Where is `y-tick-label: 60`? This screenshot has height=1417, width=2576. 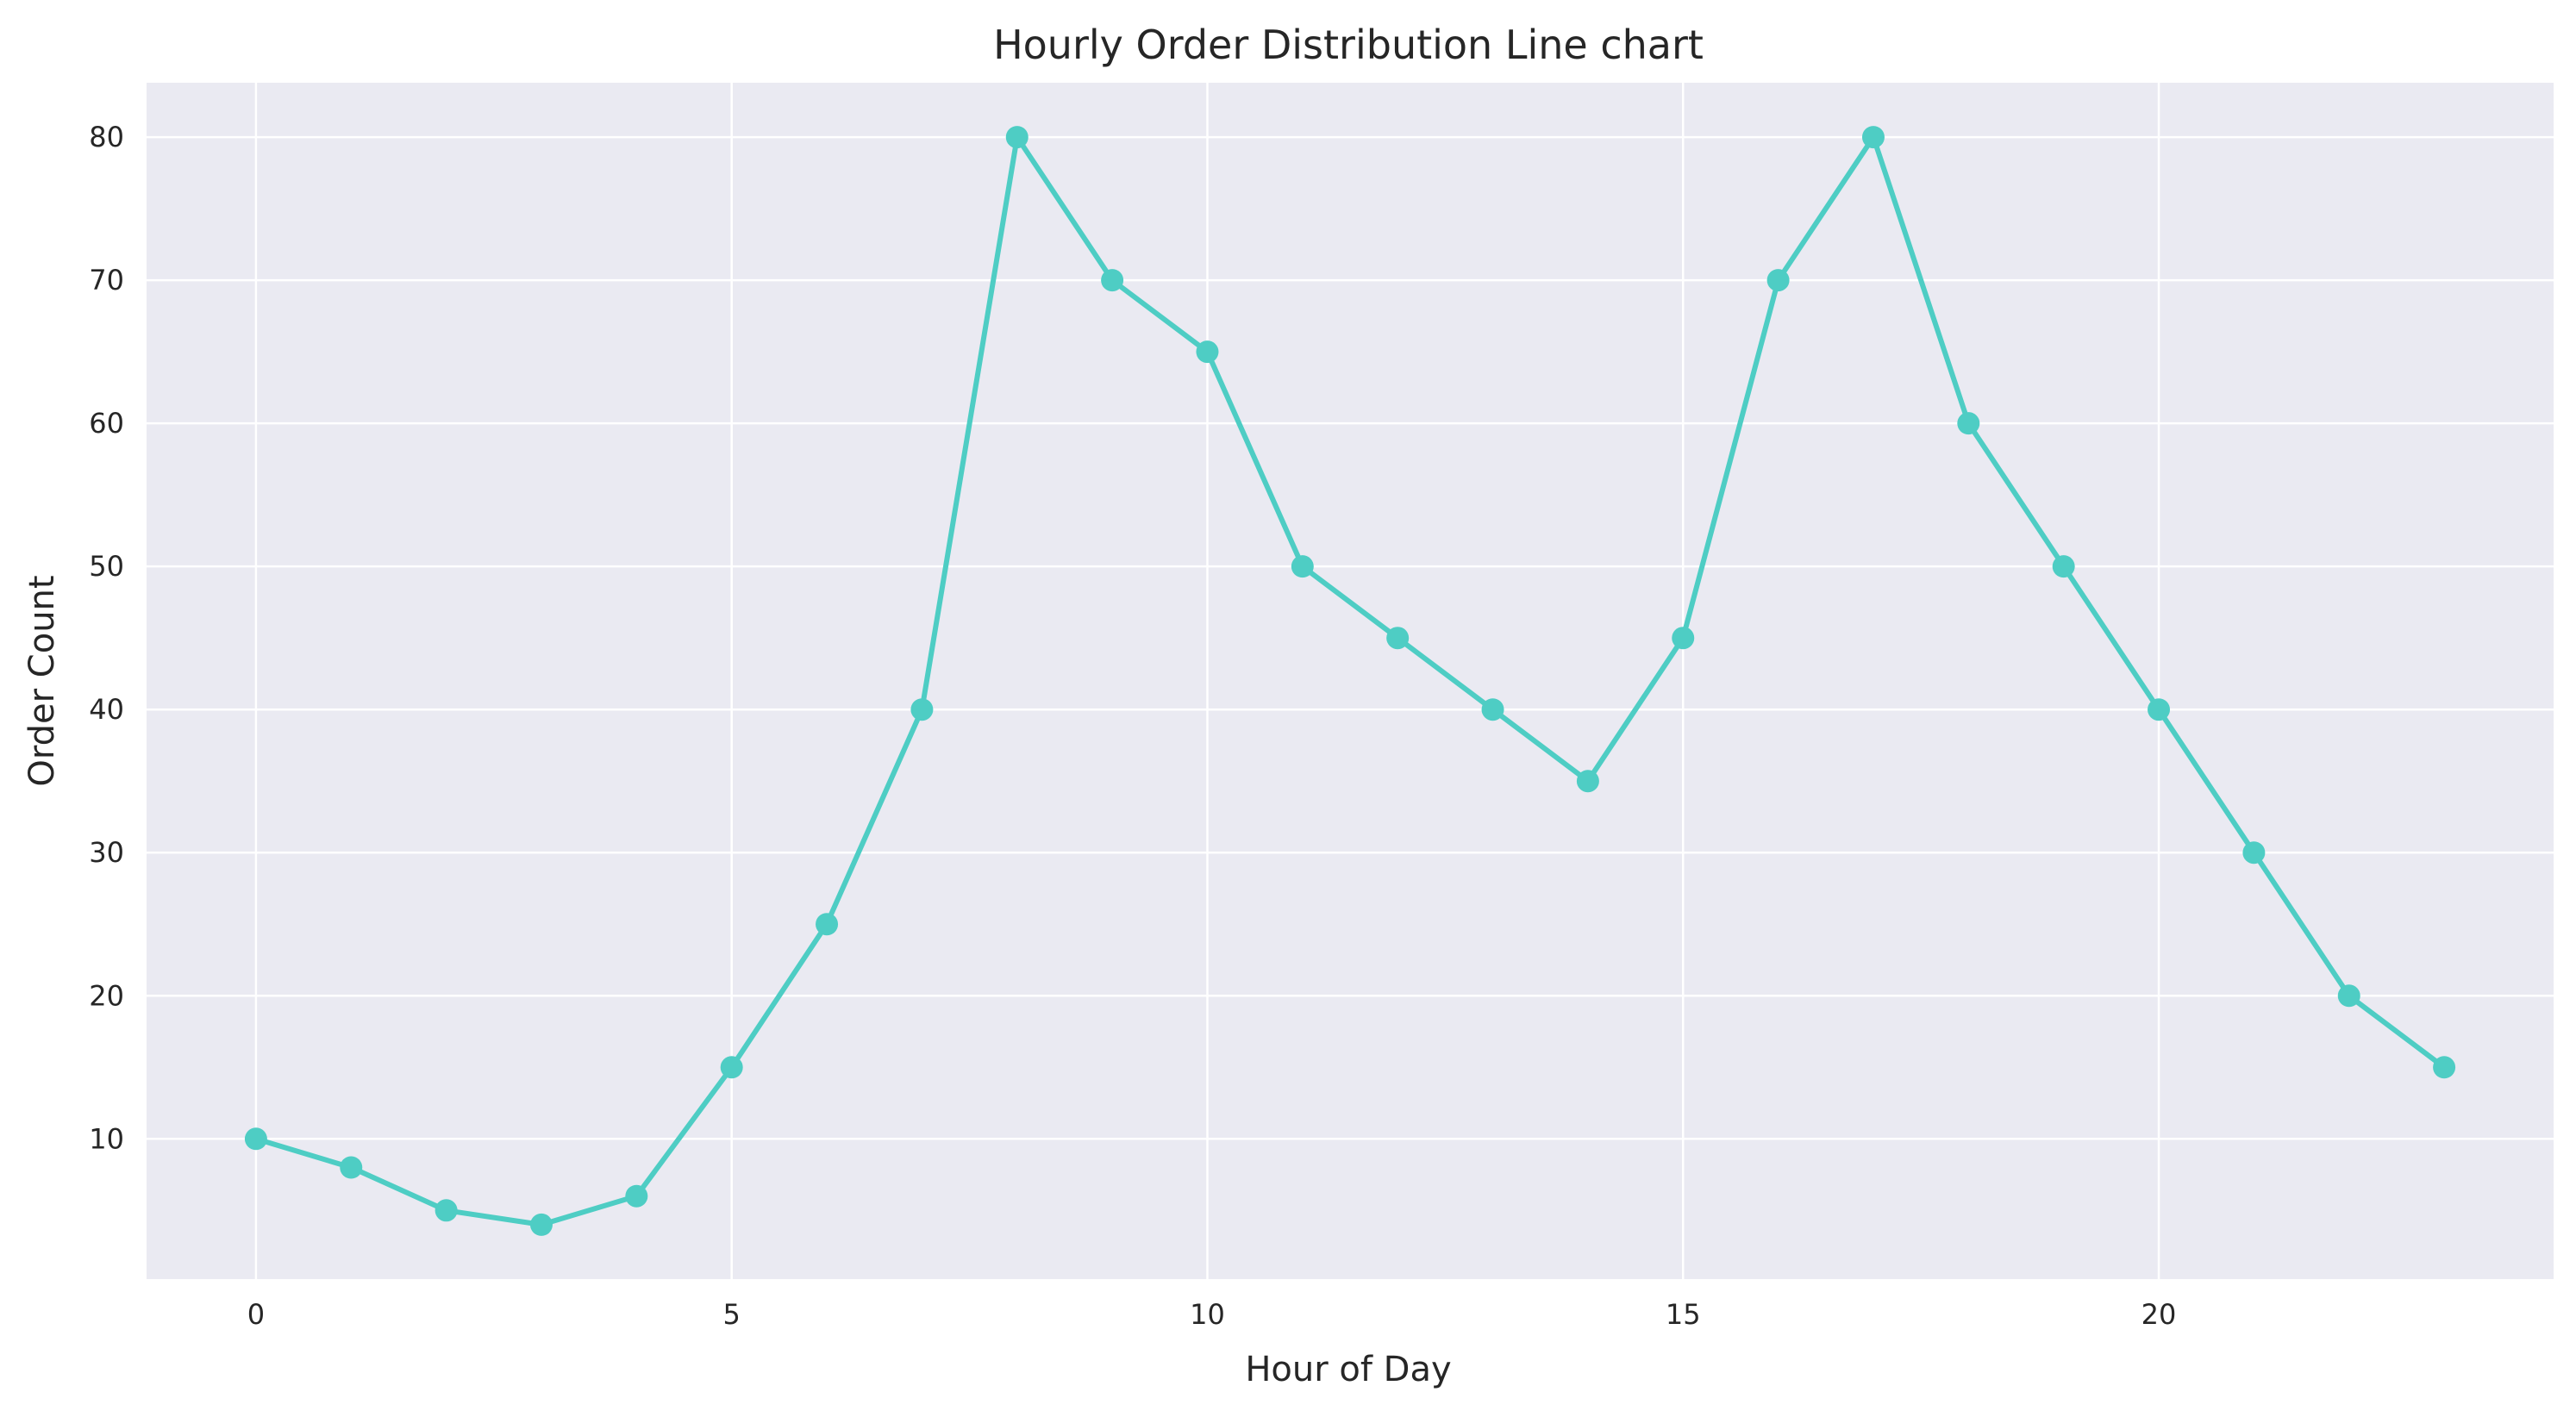 y-tick-label: 60 is located at coordinates (106, 423).